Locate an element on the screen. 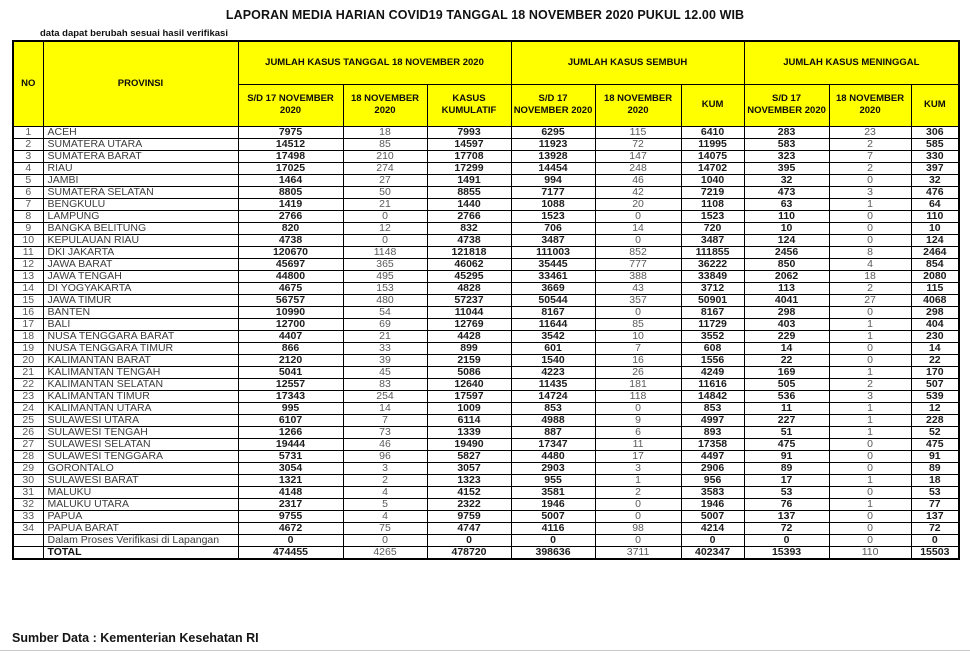 The height and width of the screenshot is (653, 970). cell-no: 11 is located at coordinates (28, 252).